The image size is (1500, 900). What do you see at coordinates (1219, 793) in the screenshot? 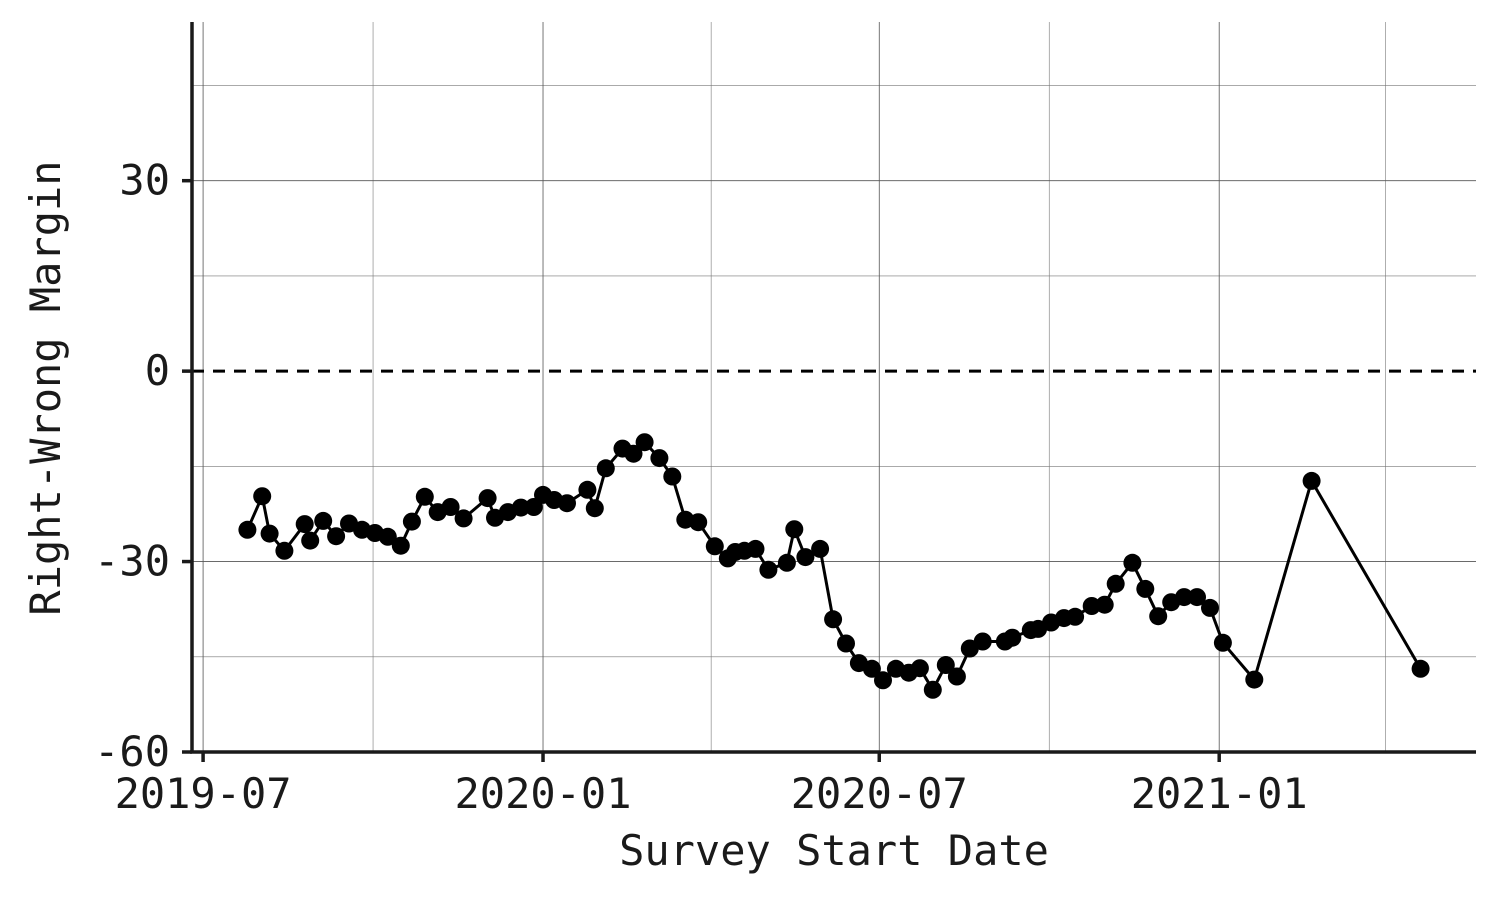
I see `x-tick-label: 2021-01` at bounding box center [1219, 793].